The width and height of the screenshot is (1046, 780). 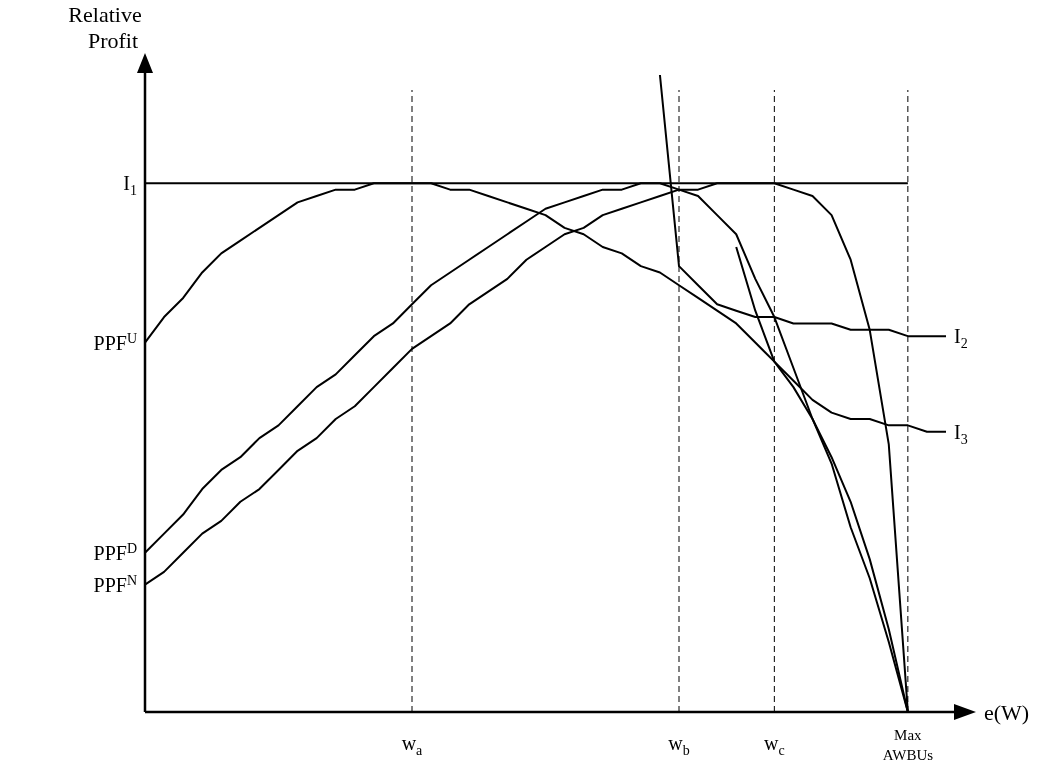 I want to click on x-axis-title: e(W), so click(x=1007, y=712).